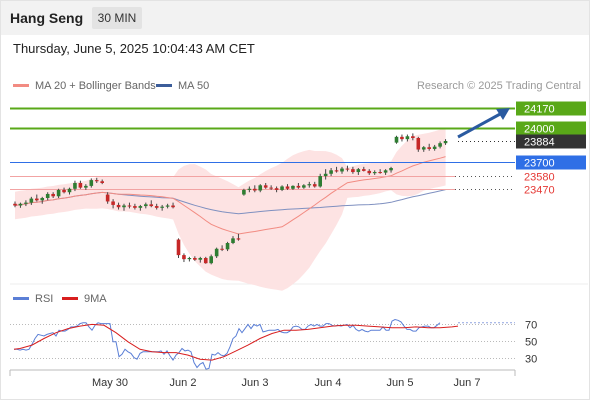  Describe the element at coordinates (117, 18) in the screenshot. I see `timeframe-badge: 30 MIN` at that location.